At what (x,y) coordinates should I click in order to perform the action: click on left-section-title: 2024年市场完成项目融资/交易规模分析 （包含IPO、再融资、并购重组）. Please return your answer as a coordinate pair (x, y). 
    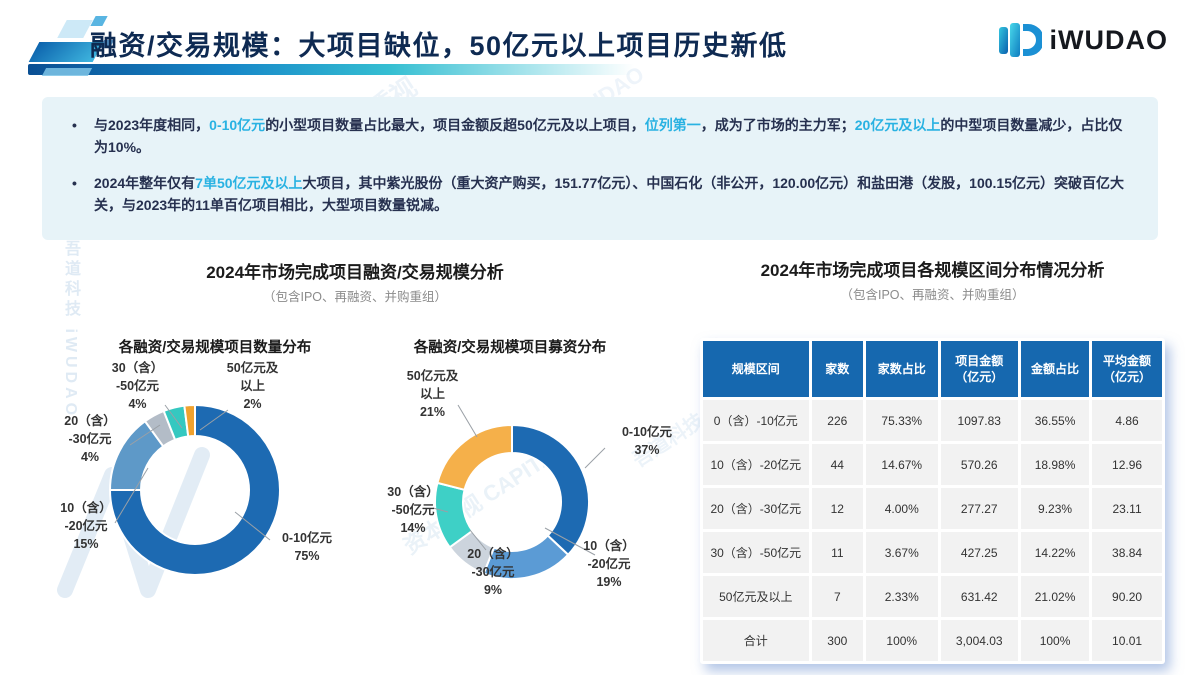
    Looking at the image, I should click on (355, 281).